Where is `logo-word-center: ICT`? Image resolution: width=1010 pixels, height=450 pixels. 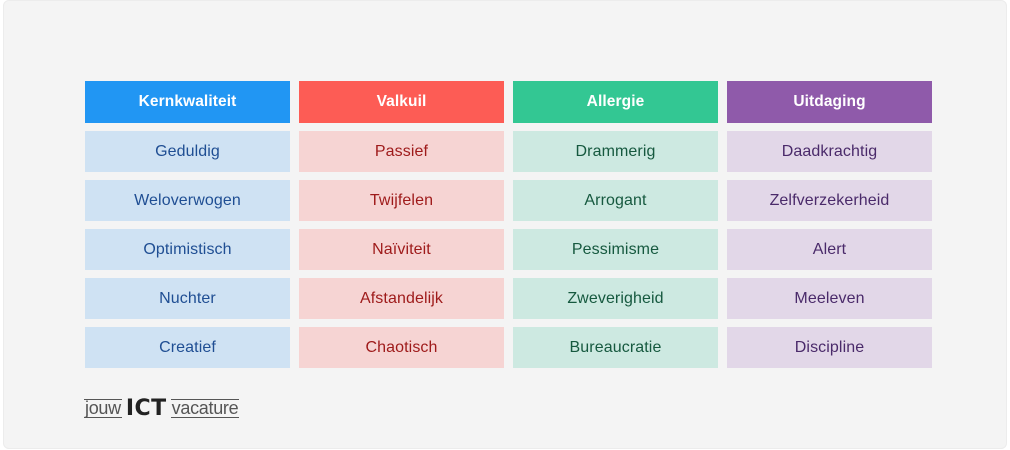 logo-word-center: ICT is located at coordinates (146, 408).